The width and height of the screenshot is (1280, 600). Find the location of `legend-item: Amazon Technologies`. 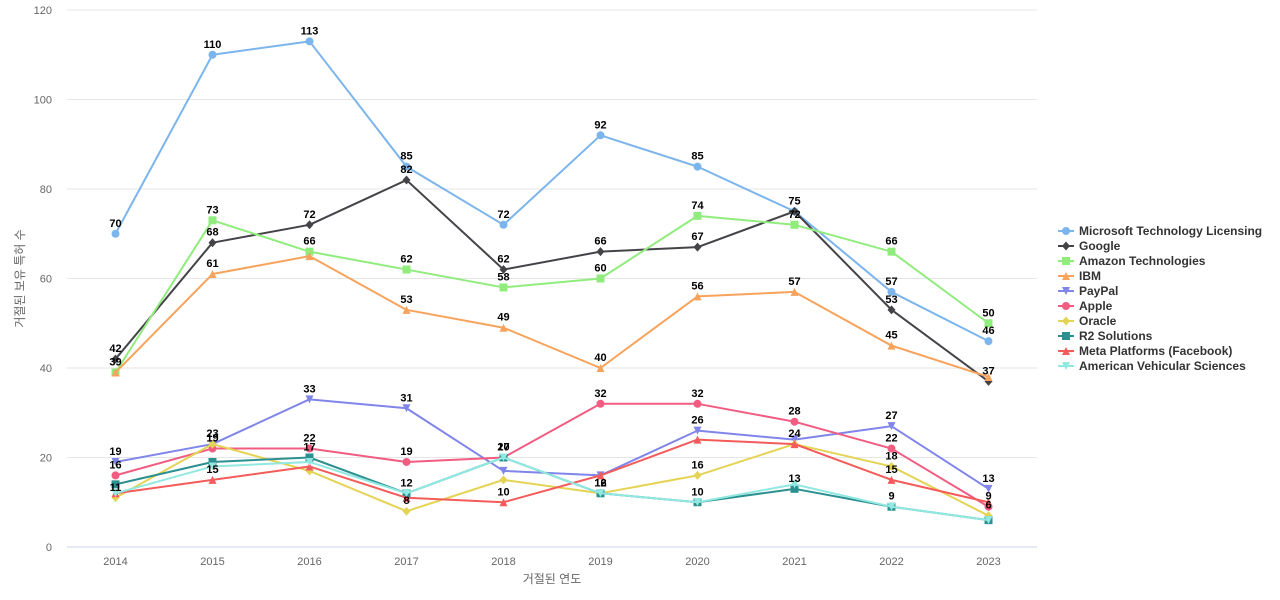

legend-item: Amazon Technologies is located at coordinates (1132, 261).